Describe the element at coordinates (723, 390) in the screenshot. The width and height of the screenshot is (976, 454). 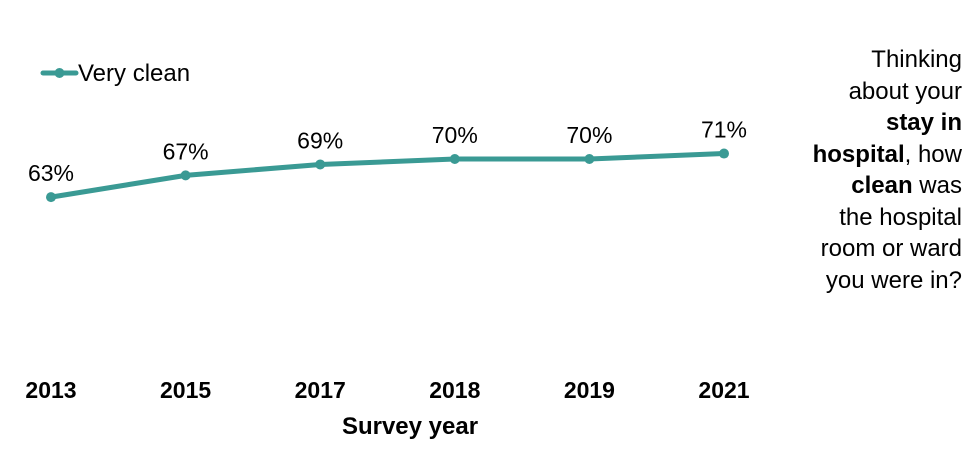
I see `x-tick-label: 2021` at that location.